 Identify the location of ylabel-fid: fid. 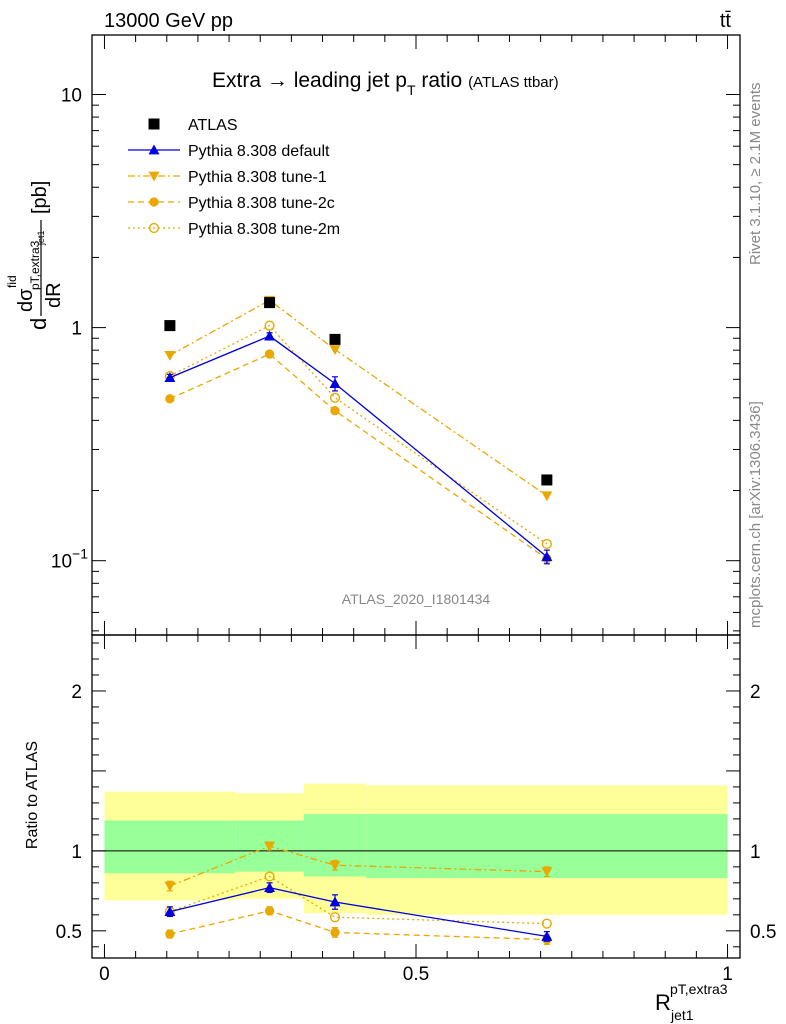
(12, 281).